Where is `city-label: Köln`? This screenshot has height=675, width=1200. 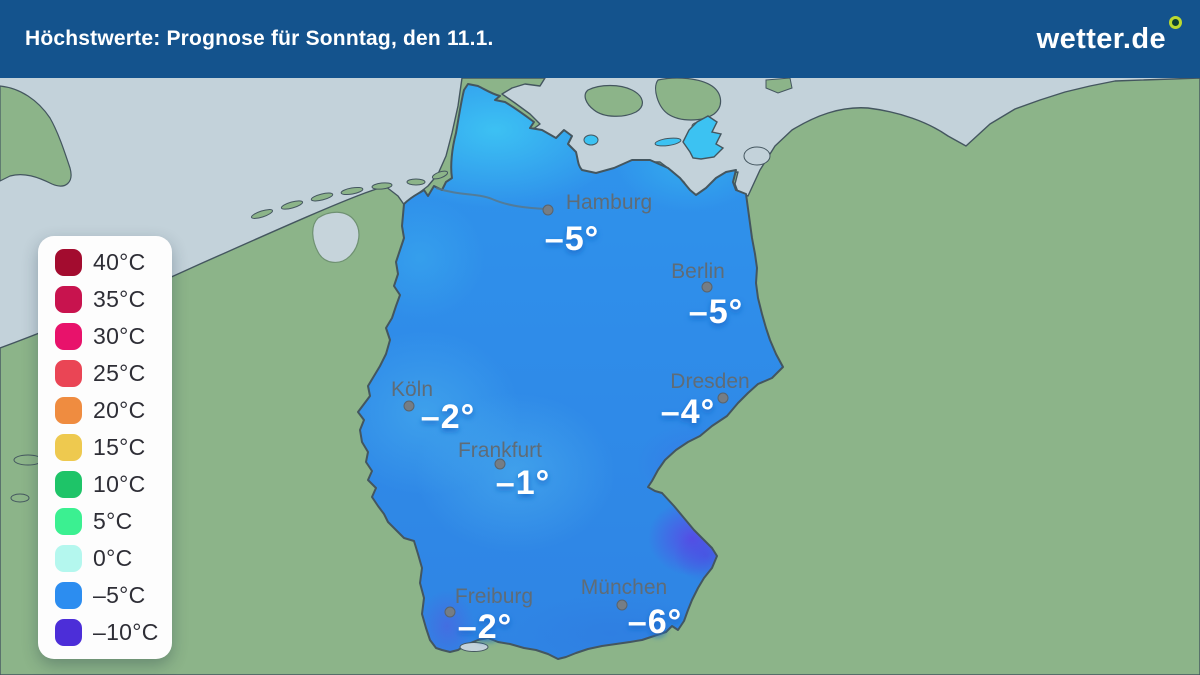
city-label: Köln is located at coordinates (412, 389).